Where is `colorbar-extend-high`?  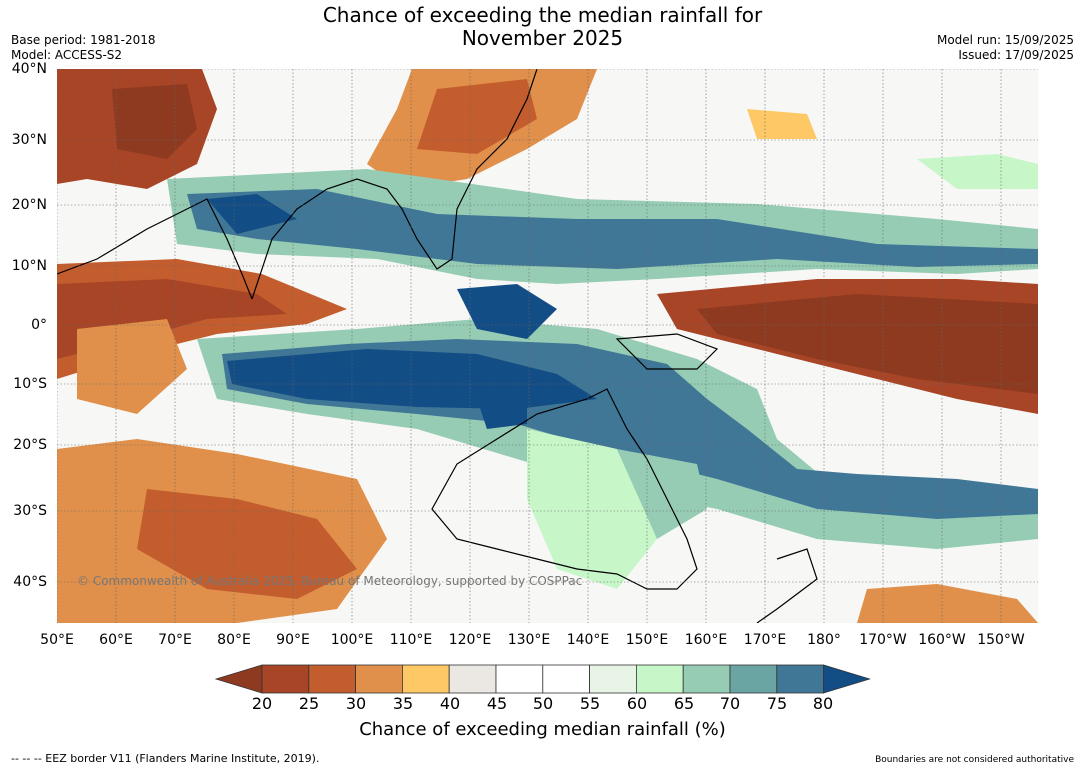
colorbar-extend-high is located at coordinates (847, 679).